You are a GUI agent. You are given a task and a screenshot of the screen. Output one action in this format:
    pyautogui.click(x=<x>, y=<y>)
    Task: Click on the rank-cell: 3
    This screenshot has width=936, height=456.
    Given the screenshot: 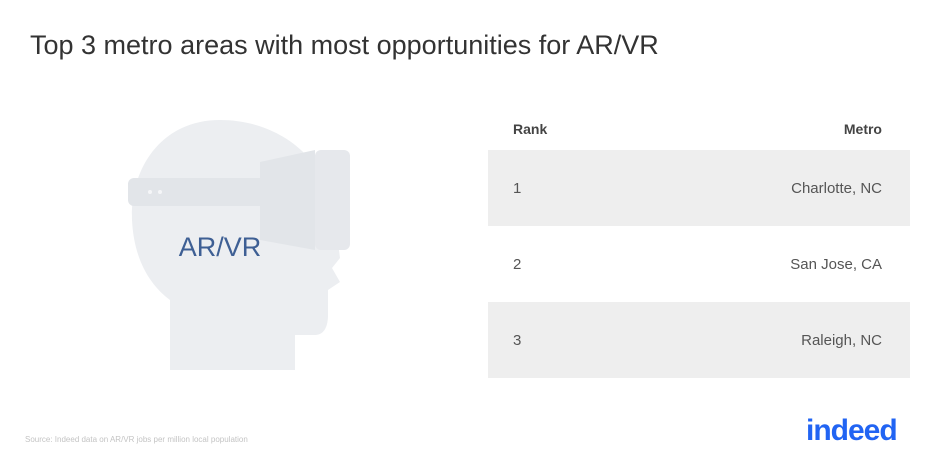 What is the action you would take?
    pyautogui.click(x=558, y=340)
    